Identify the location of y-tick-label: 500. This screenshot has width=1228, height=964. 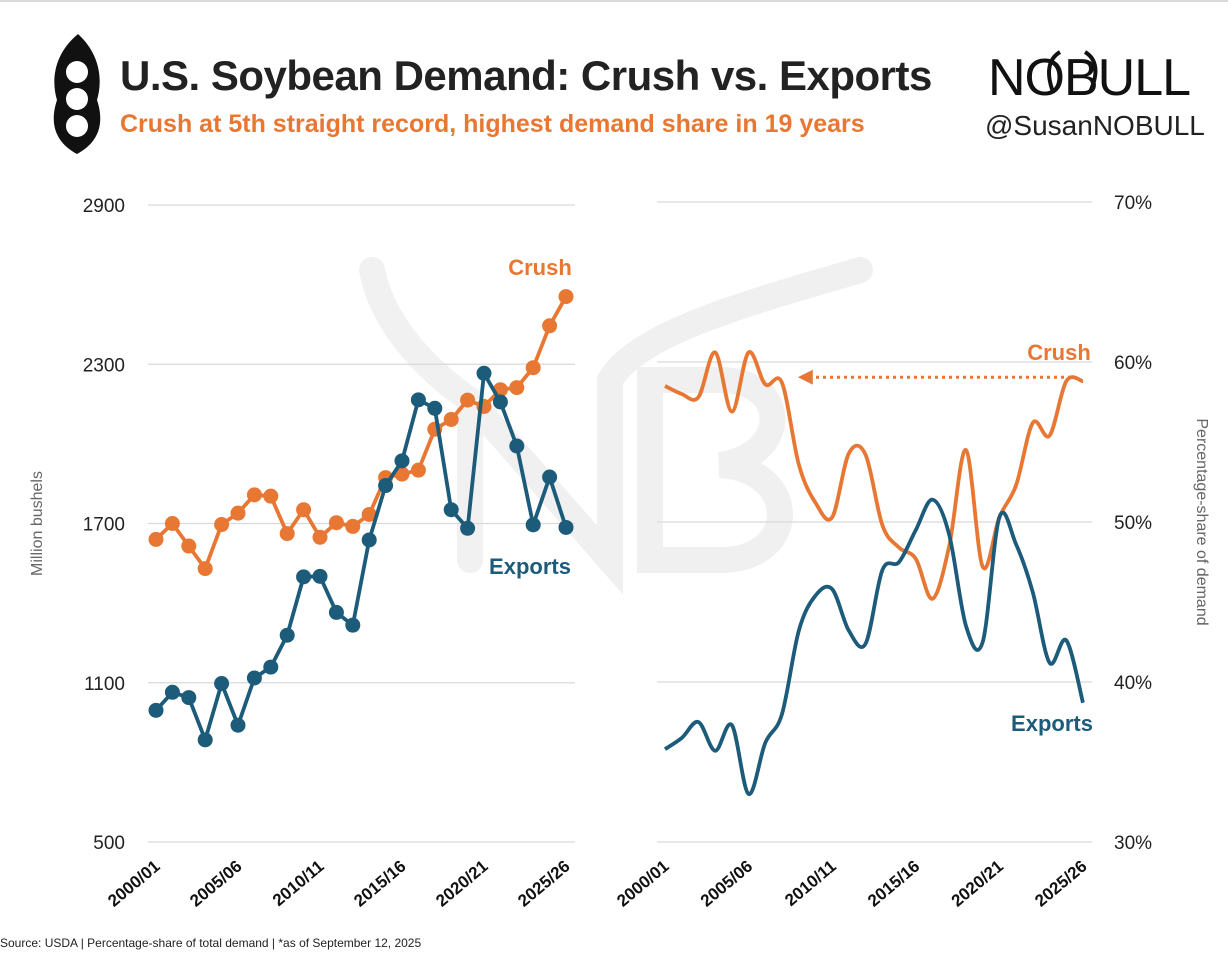
(109, 843).